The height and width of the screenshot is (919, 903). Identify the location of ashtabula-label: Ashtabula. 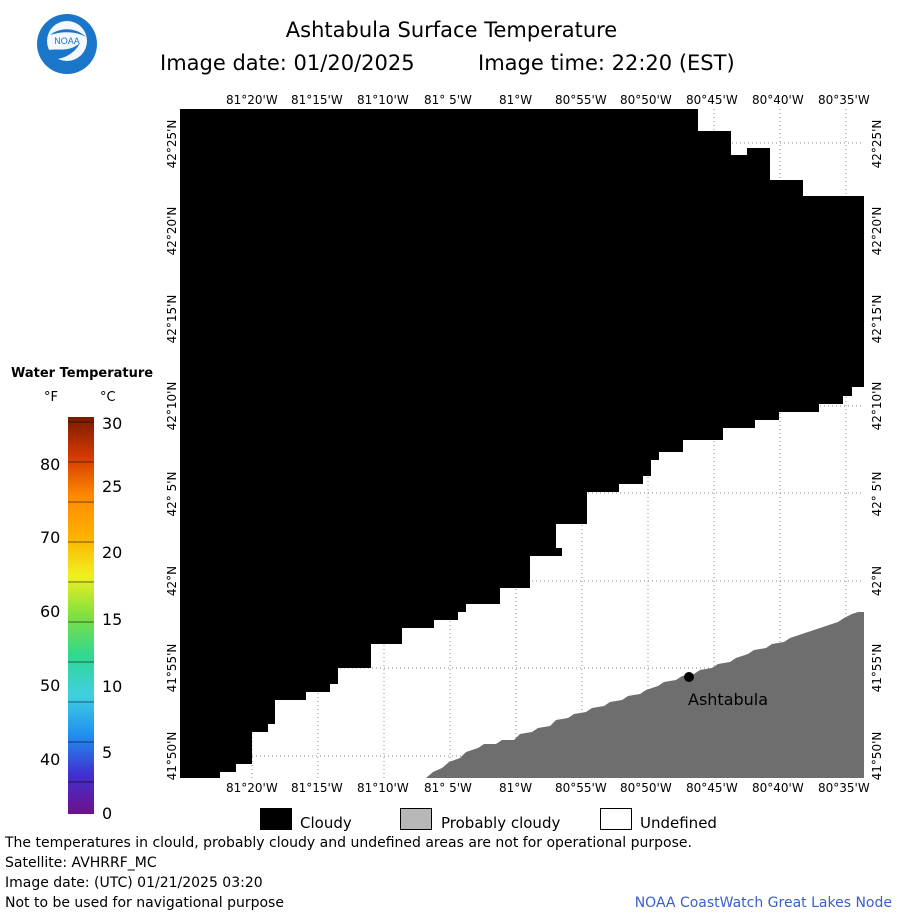
(728, 699).